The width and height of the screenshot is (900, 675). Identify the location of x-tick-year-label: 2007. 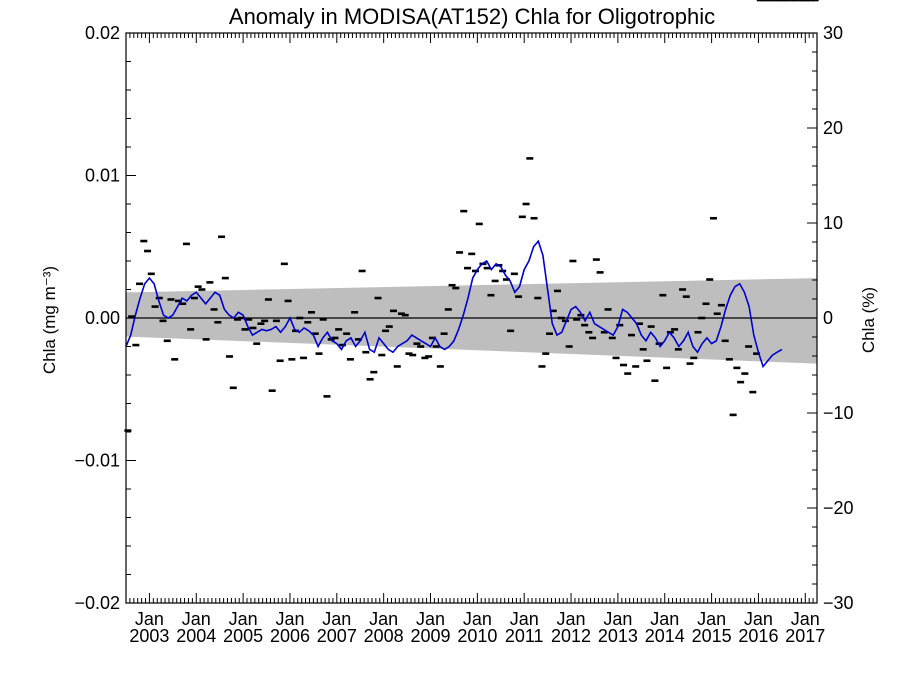
(337, 636).